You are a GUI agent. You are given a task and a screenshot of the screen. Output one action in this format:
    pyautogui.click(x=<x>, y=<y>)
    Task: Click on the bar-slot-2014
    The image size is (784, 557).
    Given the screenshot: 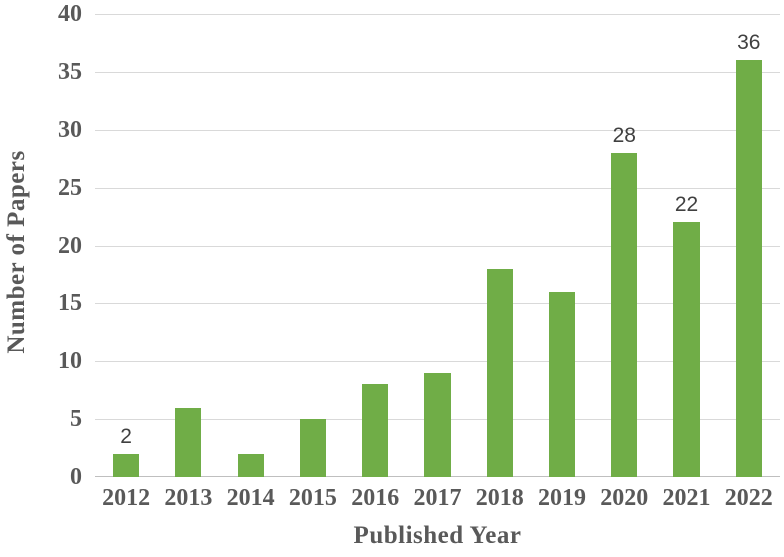 What is the action you would take?
    pyautogui.click(x=251, y=245)
    